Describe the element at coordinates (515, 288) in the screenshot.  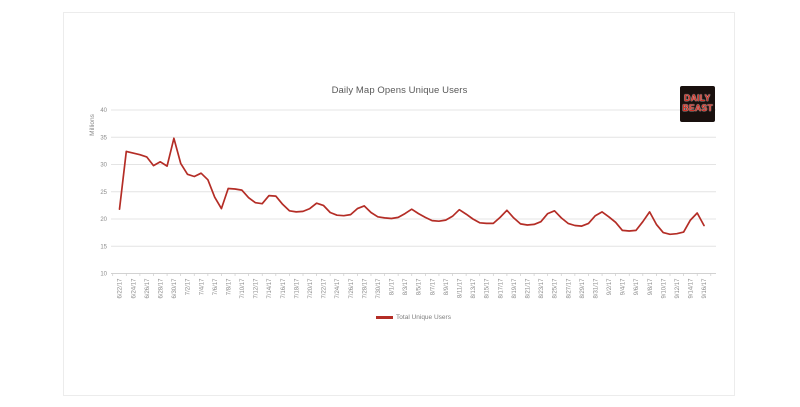
I see `x-tick-label: 8/19/17` at that location.